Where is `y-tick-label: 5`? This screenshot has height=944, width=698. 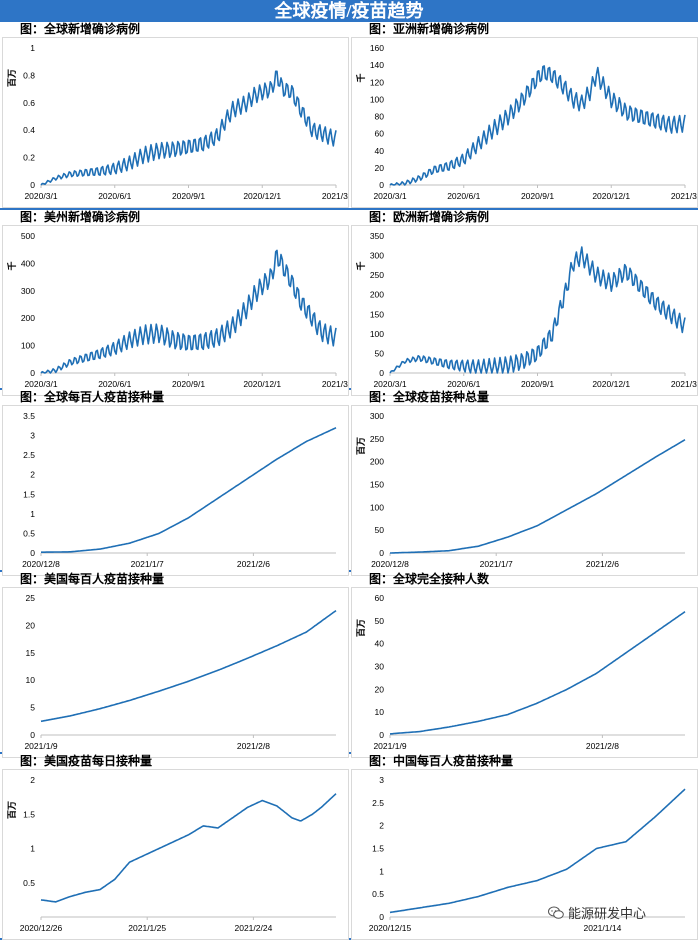 y-tick-label: 5 is located at coordinates (32, 708).